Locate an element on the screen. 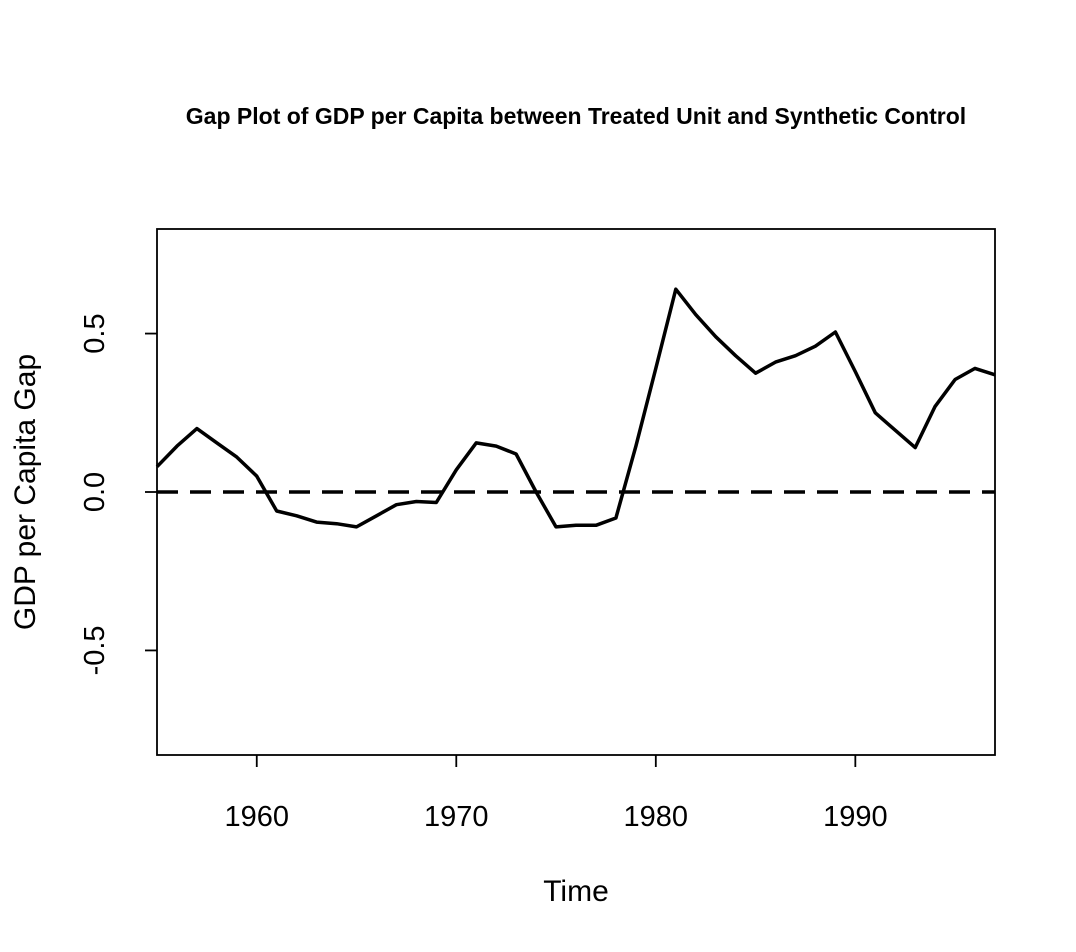 Image resolution: width=1076 pixels, height=952 pixels. x-axis: 1960 1970 1980 1990 is located at coordinates (556, 794).